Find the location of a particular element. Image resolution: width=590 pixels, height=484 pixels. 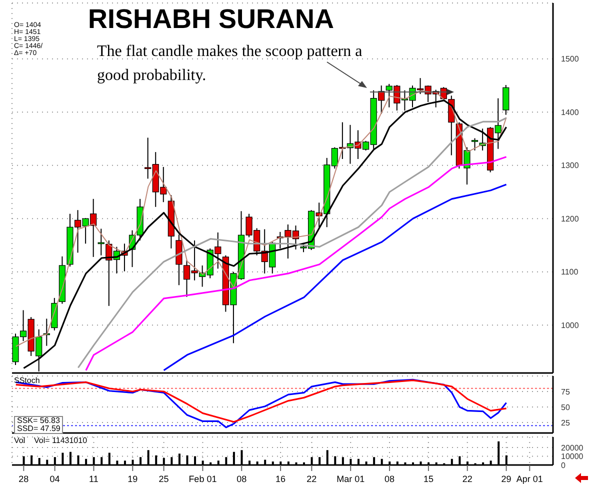

y-tick-label: 50 is located at coordinates (565, 407).